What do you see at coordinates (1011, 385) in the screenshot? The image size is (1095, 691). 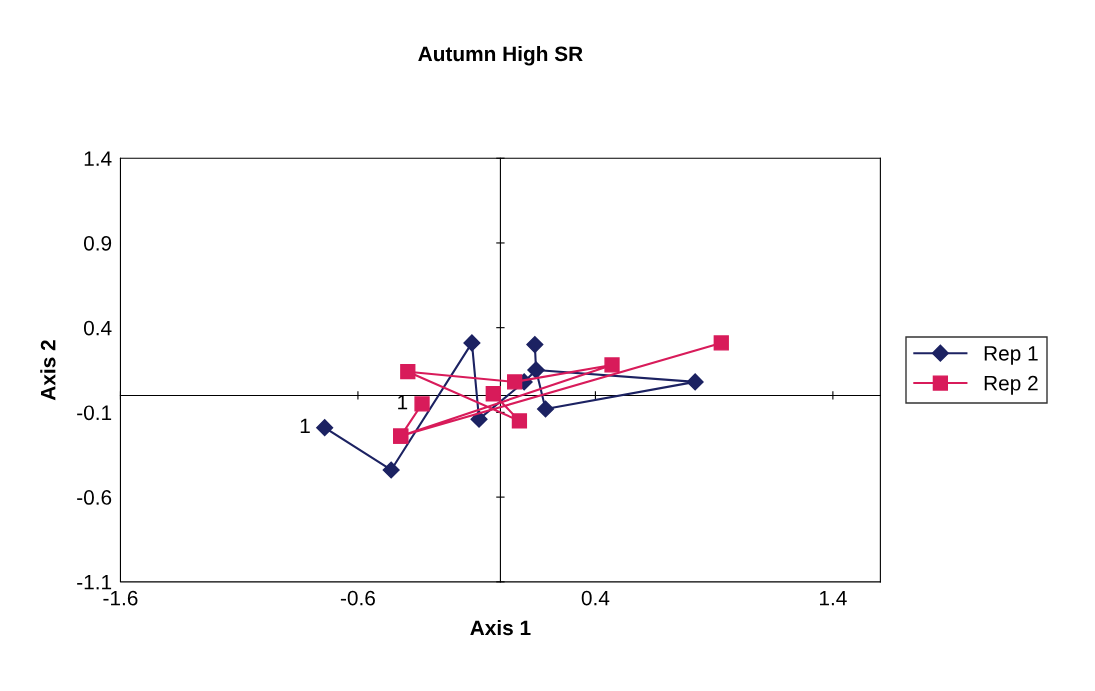 I see `legend-label: Rep 2` at bounding box center [1011, 385].